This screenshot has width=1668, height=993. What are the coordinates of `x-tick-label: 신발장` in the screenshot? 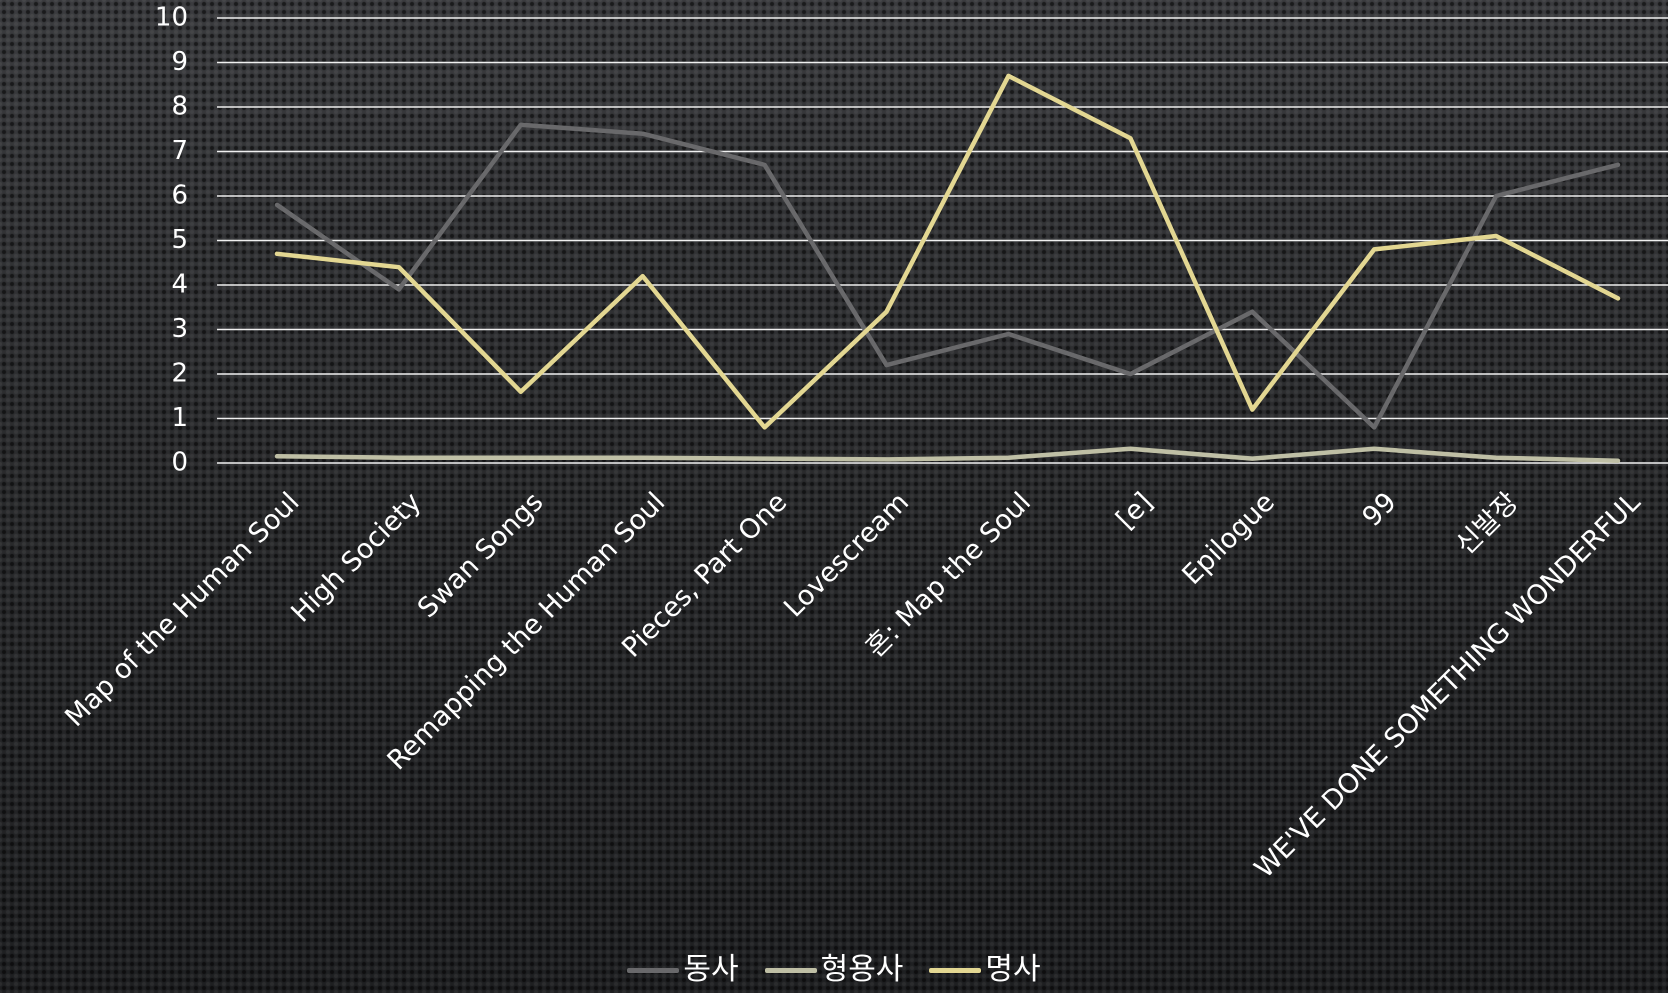 It's located at (1487, 524).